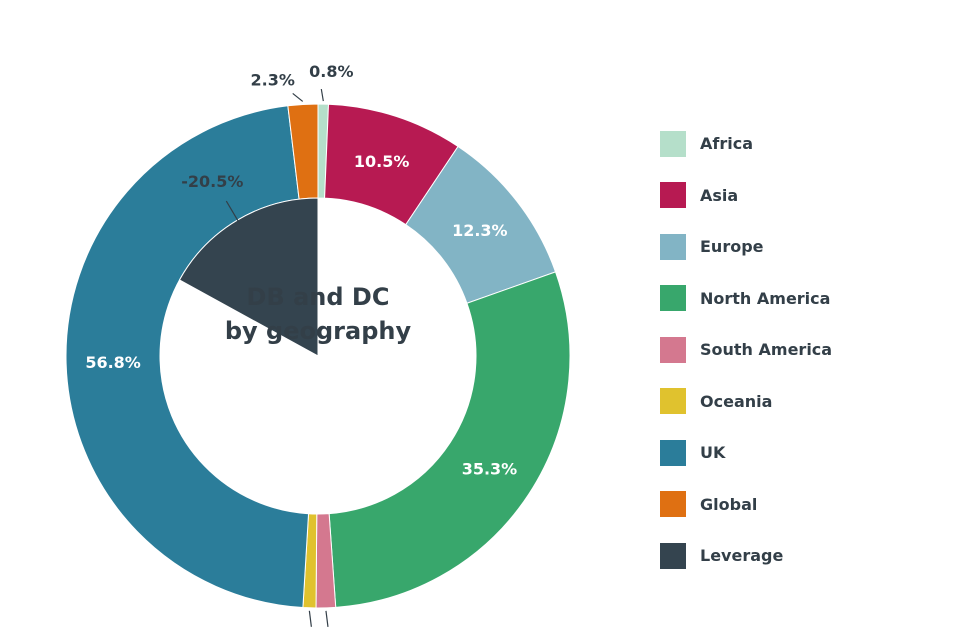  Describe the element at coordinates (480, 230) in the screenshot. I see `label-europe: 12.3%` at that location.